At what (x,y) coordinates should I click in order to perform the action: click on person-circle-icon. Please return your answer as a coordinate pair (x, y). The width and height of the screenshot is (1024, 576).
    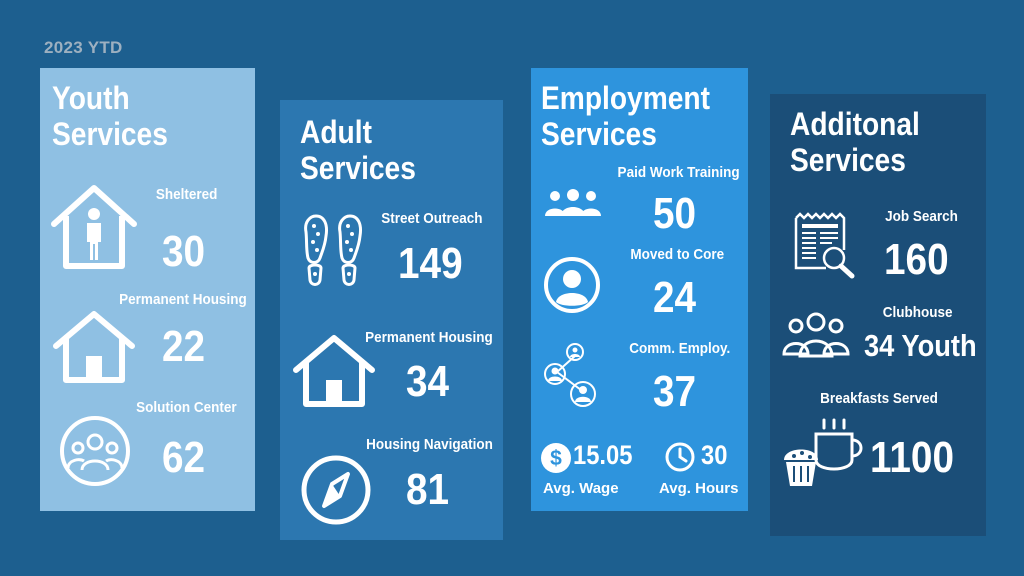
    Looking at the image, I should click on (572, 285).